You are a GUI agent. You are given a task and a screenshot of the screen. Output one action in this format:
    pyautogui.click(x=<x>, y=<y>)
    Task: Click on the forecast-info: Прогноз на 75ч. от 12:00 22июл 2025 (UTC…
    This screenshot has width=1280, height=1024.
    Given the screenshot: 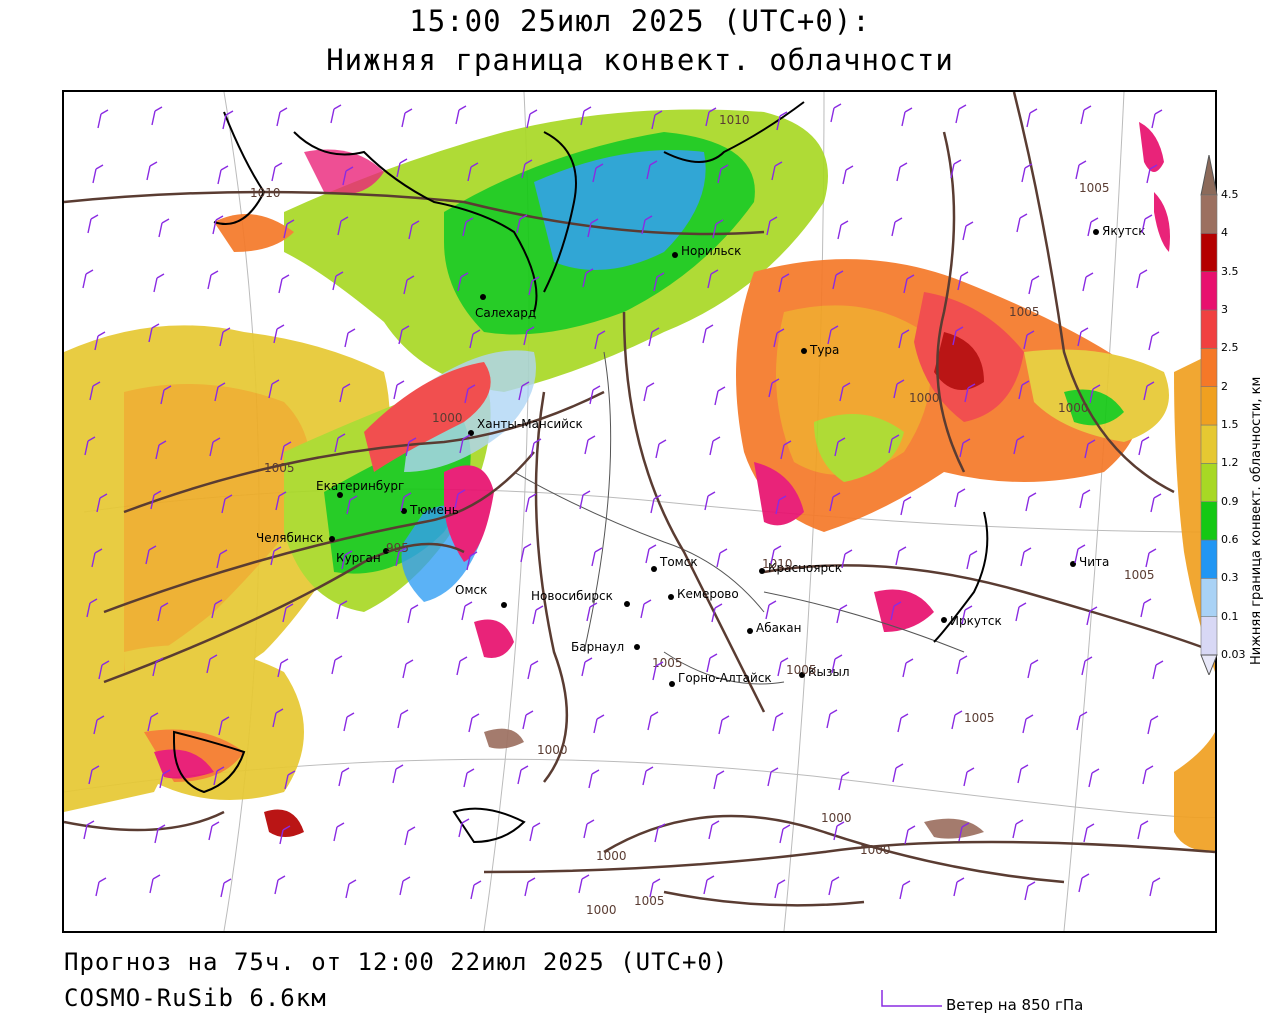 What is the action you would take?
    pyautogui.click(x=396, y=962)
    